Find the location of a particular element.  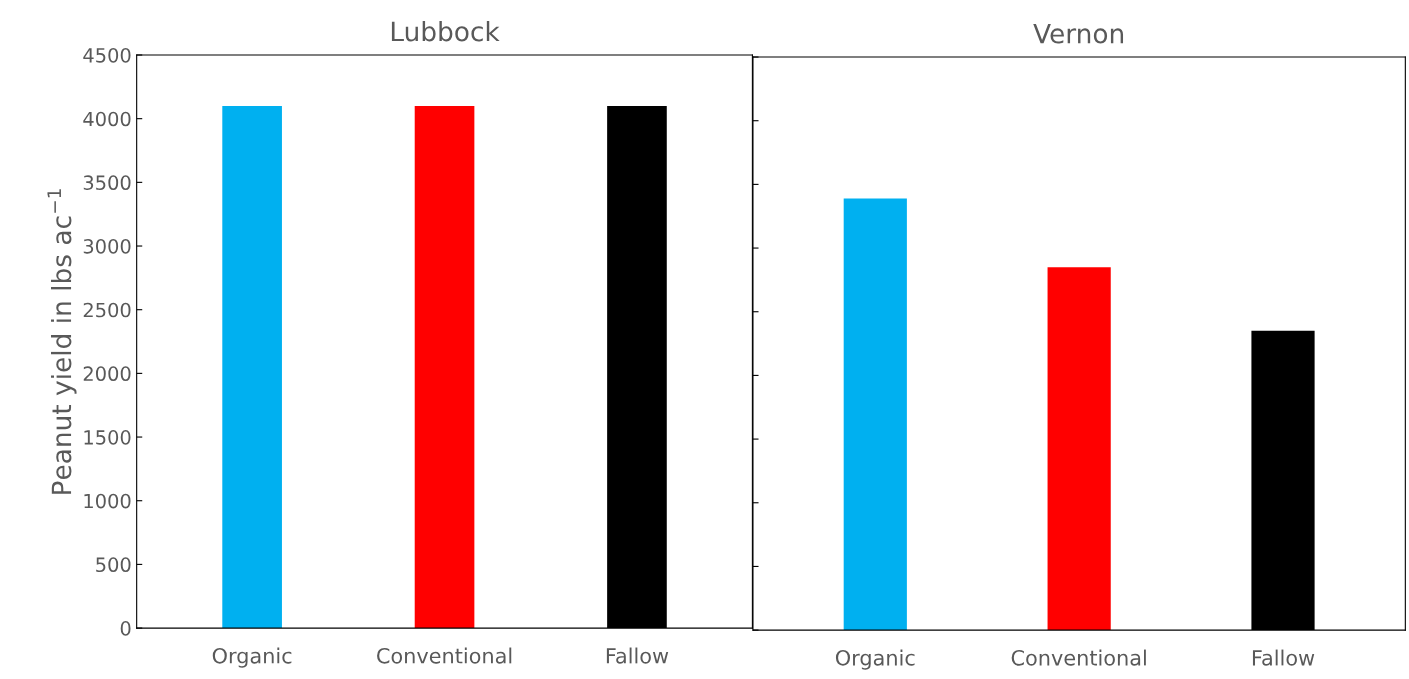

y-tick-label: 3500 is located at coordinates (107, 183).